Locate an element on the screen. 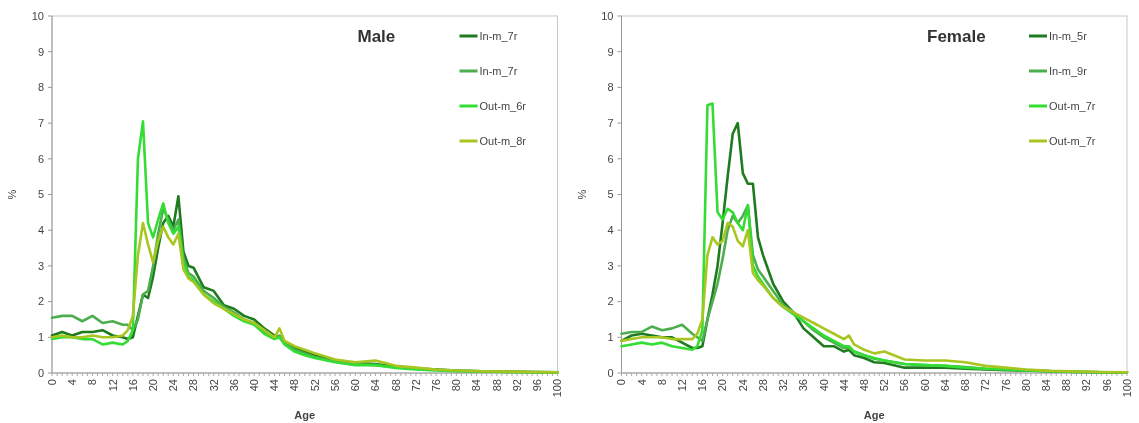  legend-label: In-m_9r is located at coordinates (1068, 70).